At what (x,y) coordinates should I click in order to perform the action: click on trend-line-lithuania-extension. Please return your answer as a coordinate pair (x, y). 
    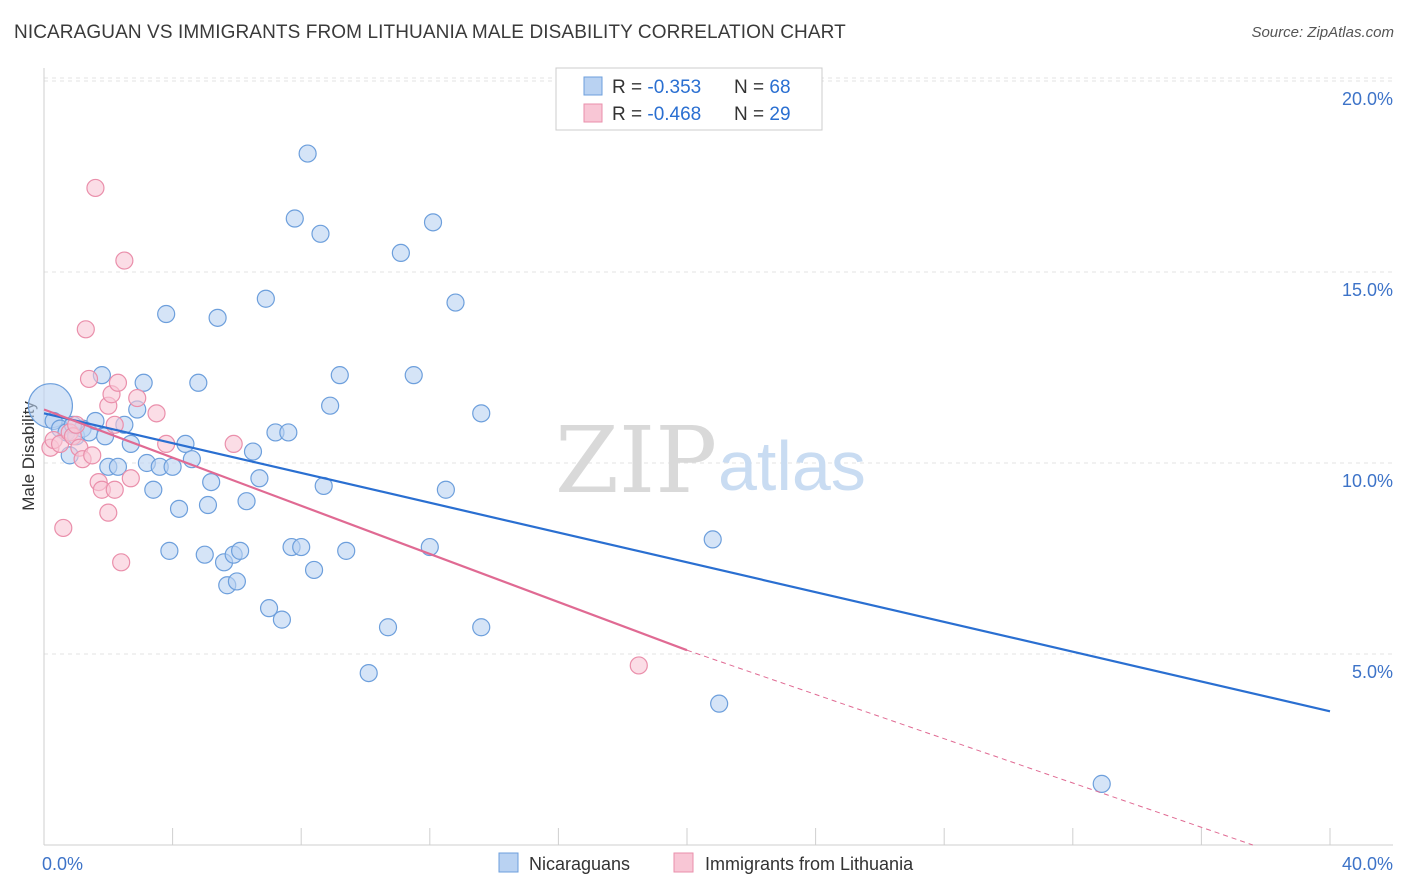
    Looking at the image, I should click on (970, 747).